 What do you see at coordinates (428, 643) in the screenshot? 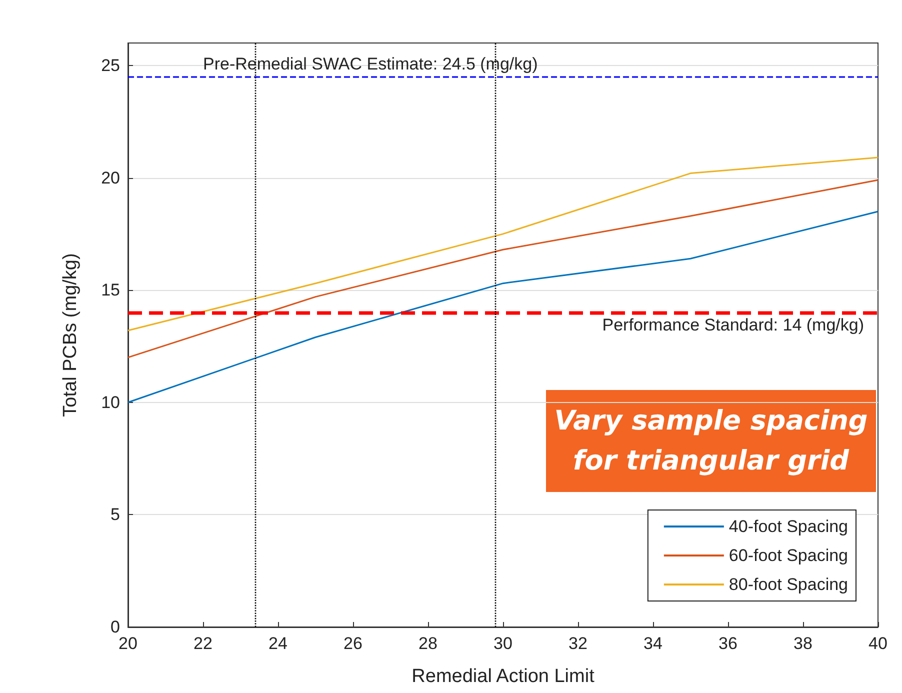
I see `x-tick-label: 28` at bounding box center [428, 643].